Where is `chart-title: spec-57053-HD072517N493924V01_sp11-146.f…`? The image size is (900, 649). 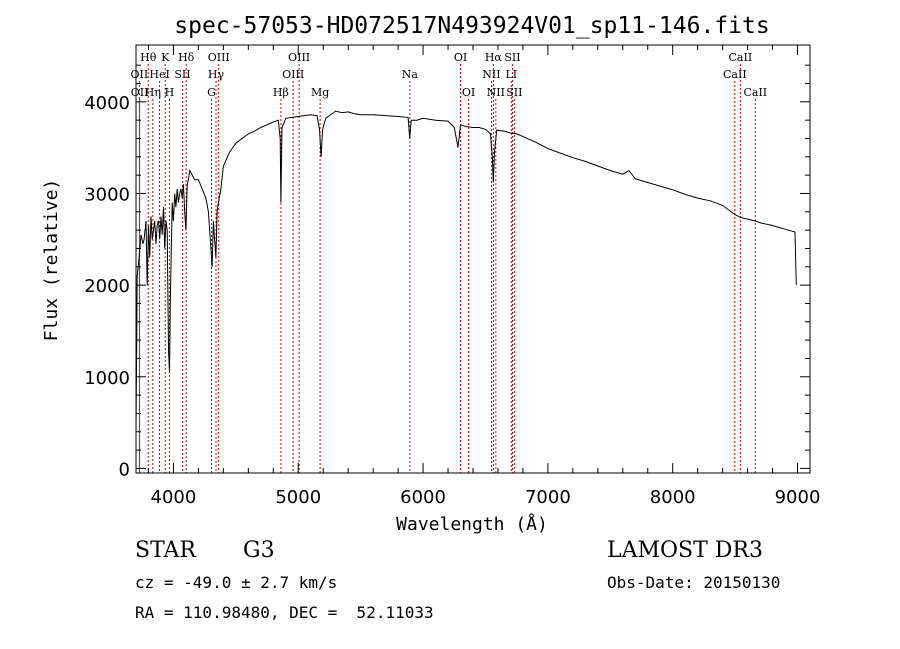 chart-title: spec-57053-HD072517N493924V01_sp11-146.f… is located at coordinates (471, 26).